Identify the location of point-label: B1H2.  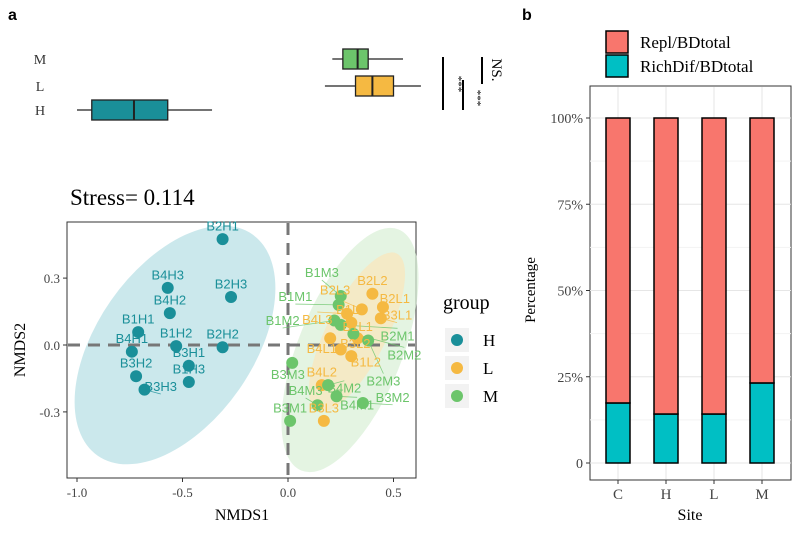
(176, 333).